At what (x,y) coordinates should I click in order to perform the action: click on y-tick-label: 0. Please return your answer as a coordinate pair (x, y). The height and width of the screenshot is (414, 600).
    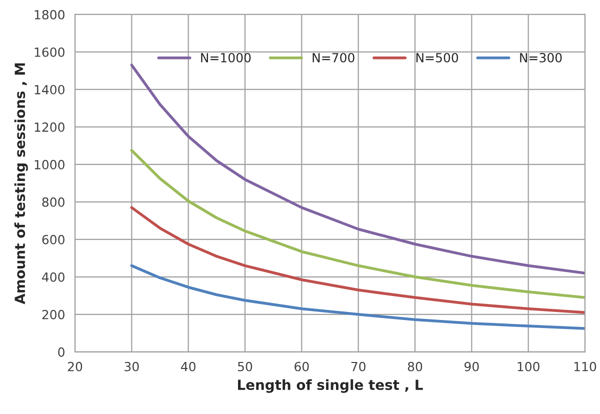
    Looking at the image, I should click on (61, 352).